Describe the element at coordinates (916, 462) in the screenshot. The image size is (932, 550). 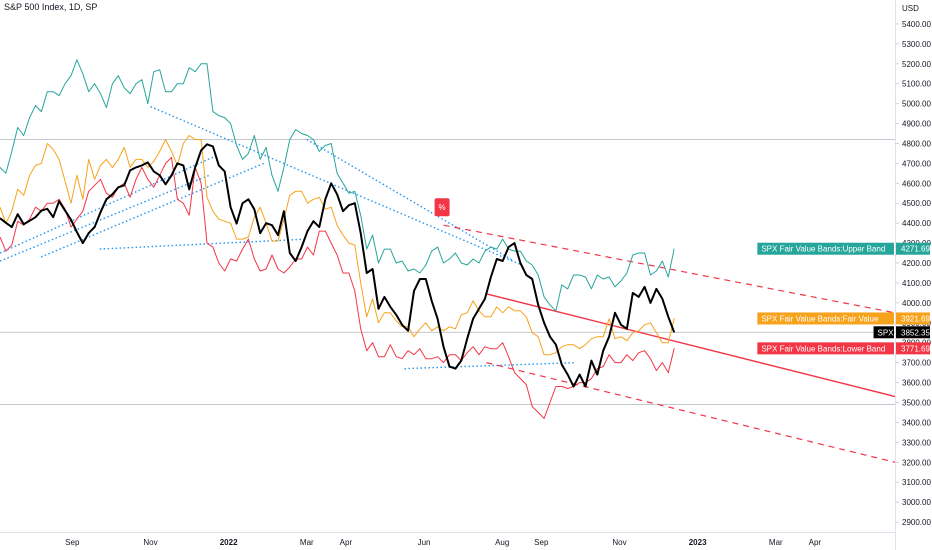
I see `y-tick-label: 3200.00` at that location.